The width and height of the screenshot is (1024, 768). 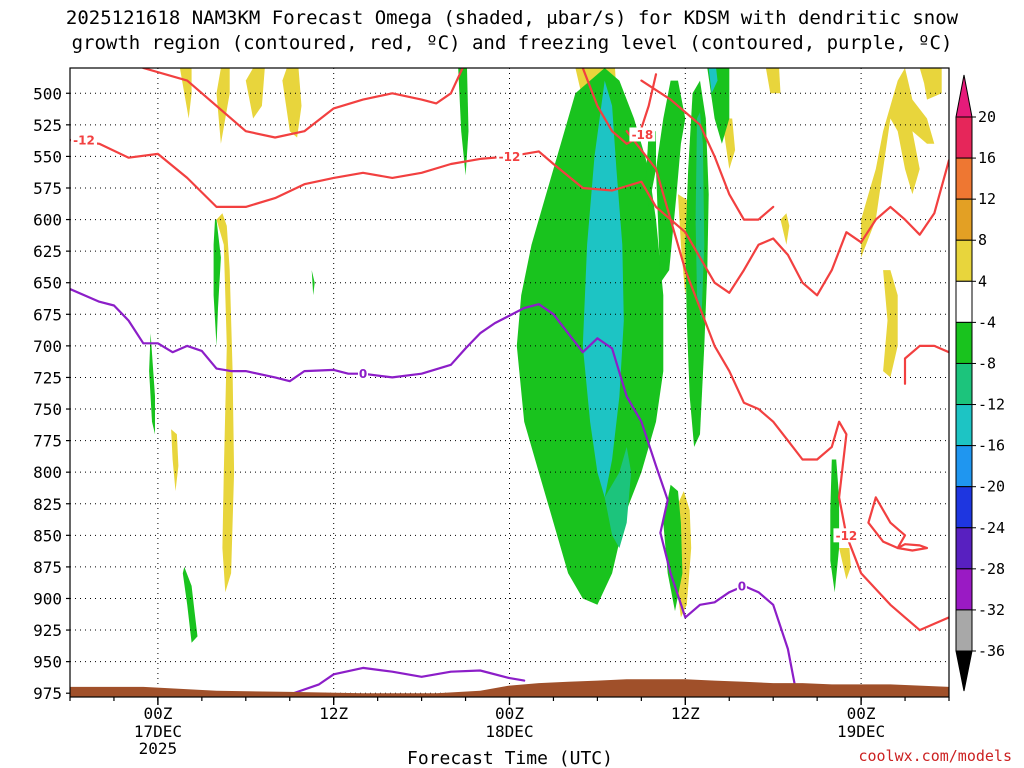 I want to click on y-tick-label-875: 875, so click(x=47, y=567).